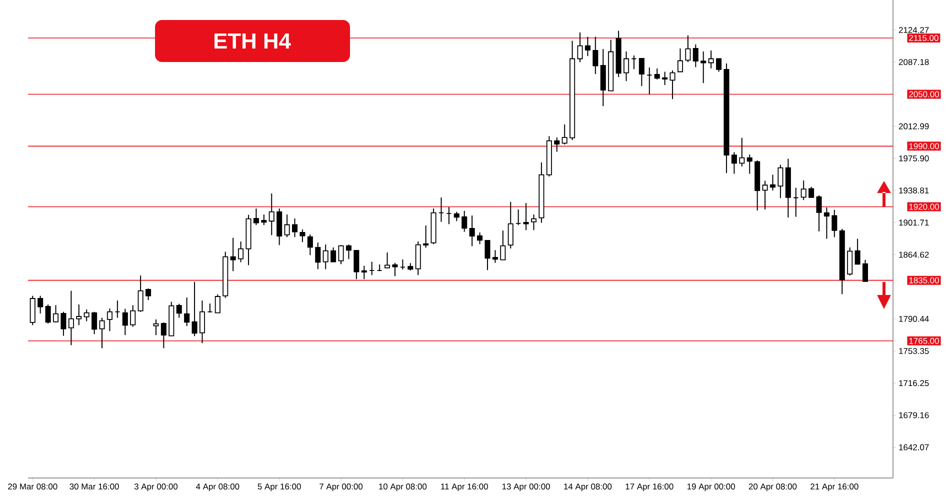  Describe the element at coordinates (924, 341) in the screenshot. I see `ref-line-label: 1765.00` at that location.